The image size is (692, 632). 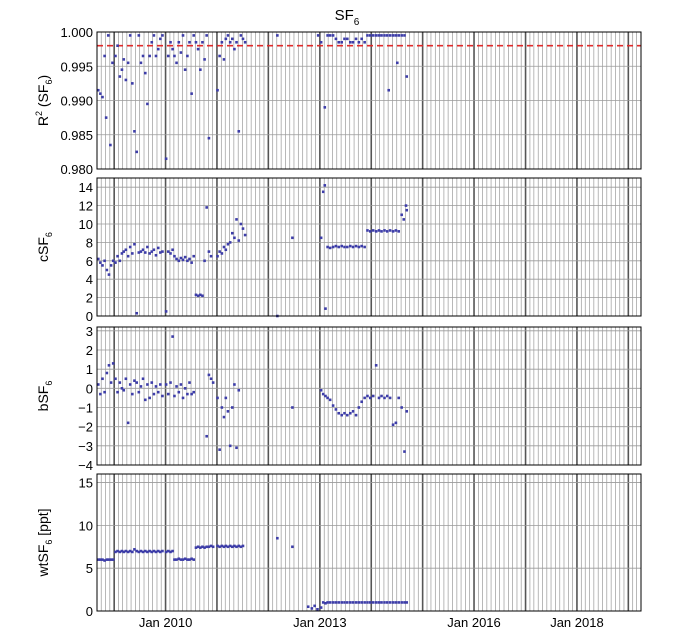 What do you see at coordinates (89, 261) in the screenshot?
I see `y-tick-label: 6` at bounding box center [89, 261].